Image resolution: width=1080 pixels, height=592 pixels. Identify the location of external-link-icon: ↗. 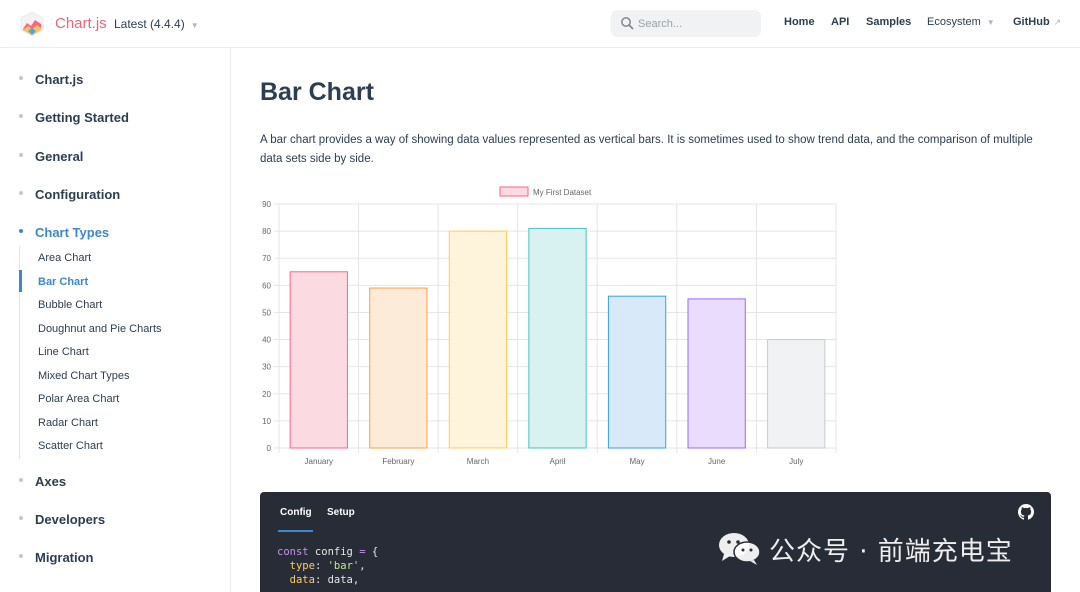
(1057, 22).